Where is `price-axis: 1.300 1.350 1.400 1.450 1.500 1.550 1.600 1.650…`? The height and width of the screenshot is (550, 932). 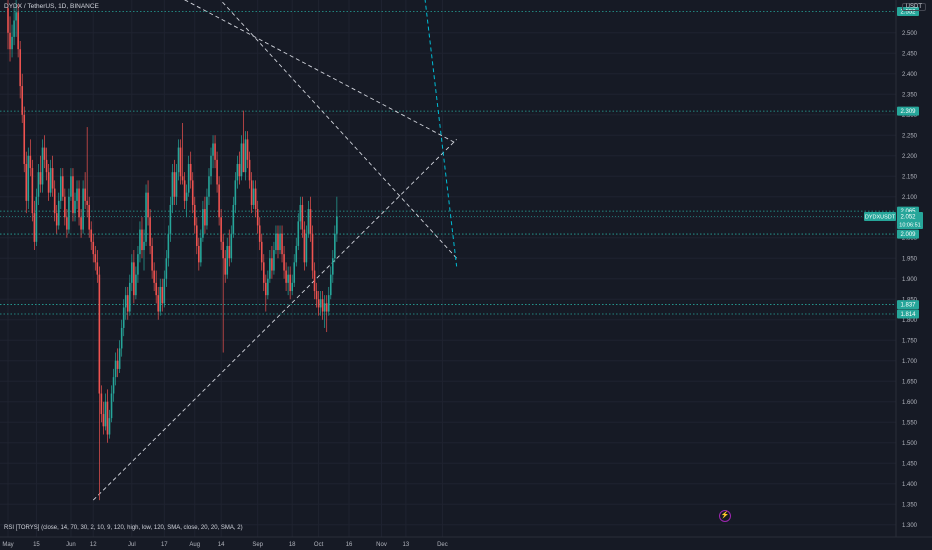
price-axis: 1.300 1.350 1.400 1.450 1.500 1.550 1.600 1.650… is located at coordinates (910, 280).